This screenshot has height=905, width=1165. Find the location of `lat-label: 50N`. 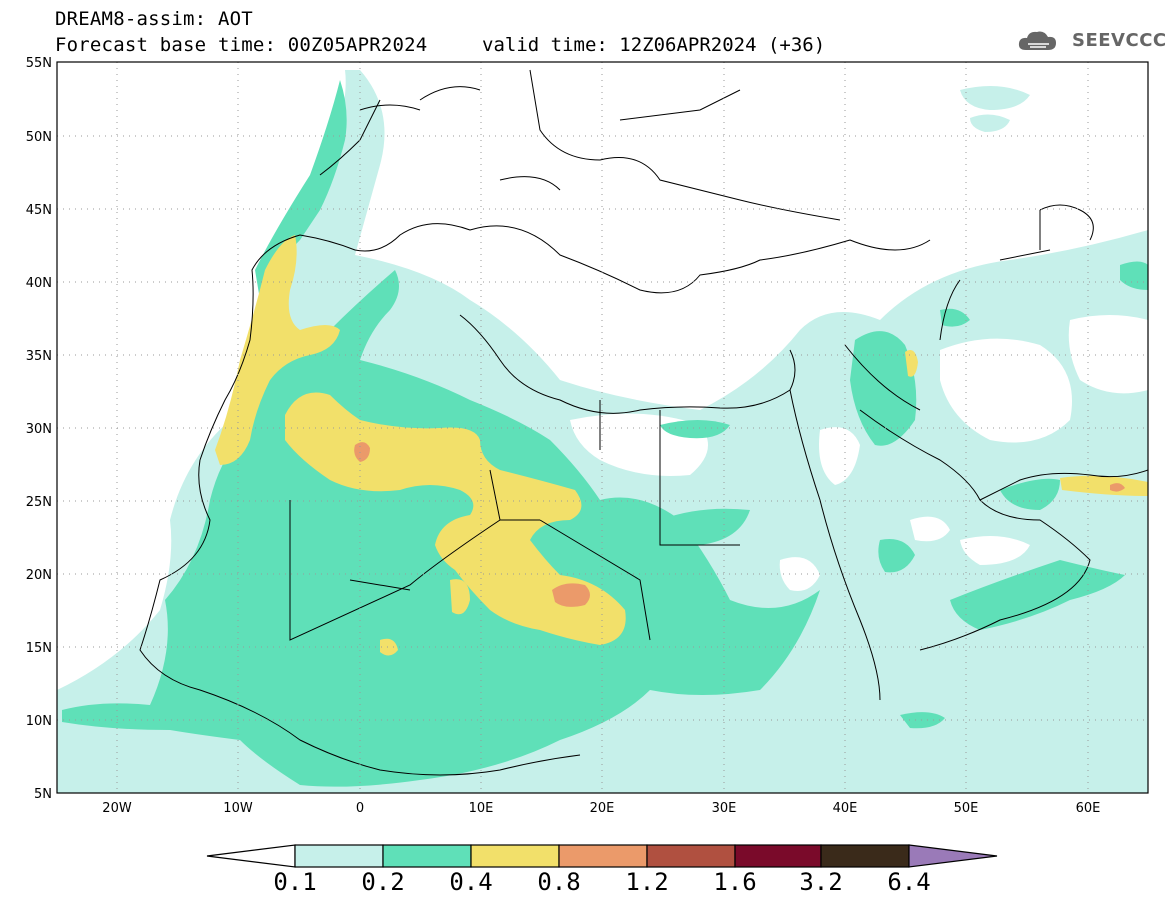

lat-label: 50N is located at coordinates (39, 137).